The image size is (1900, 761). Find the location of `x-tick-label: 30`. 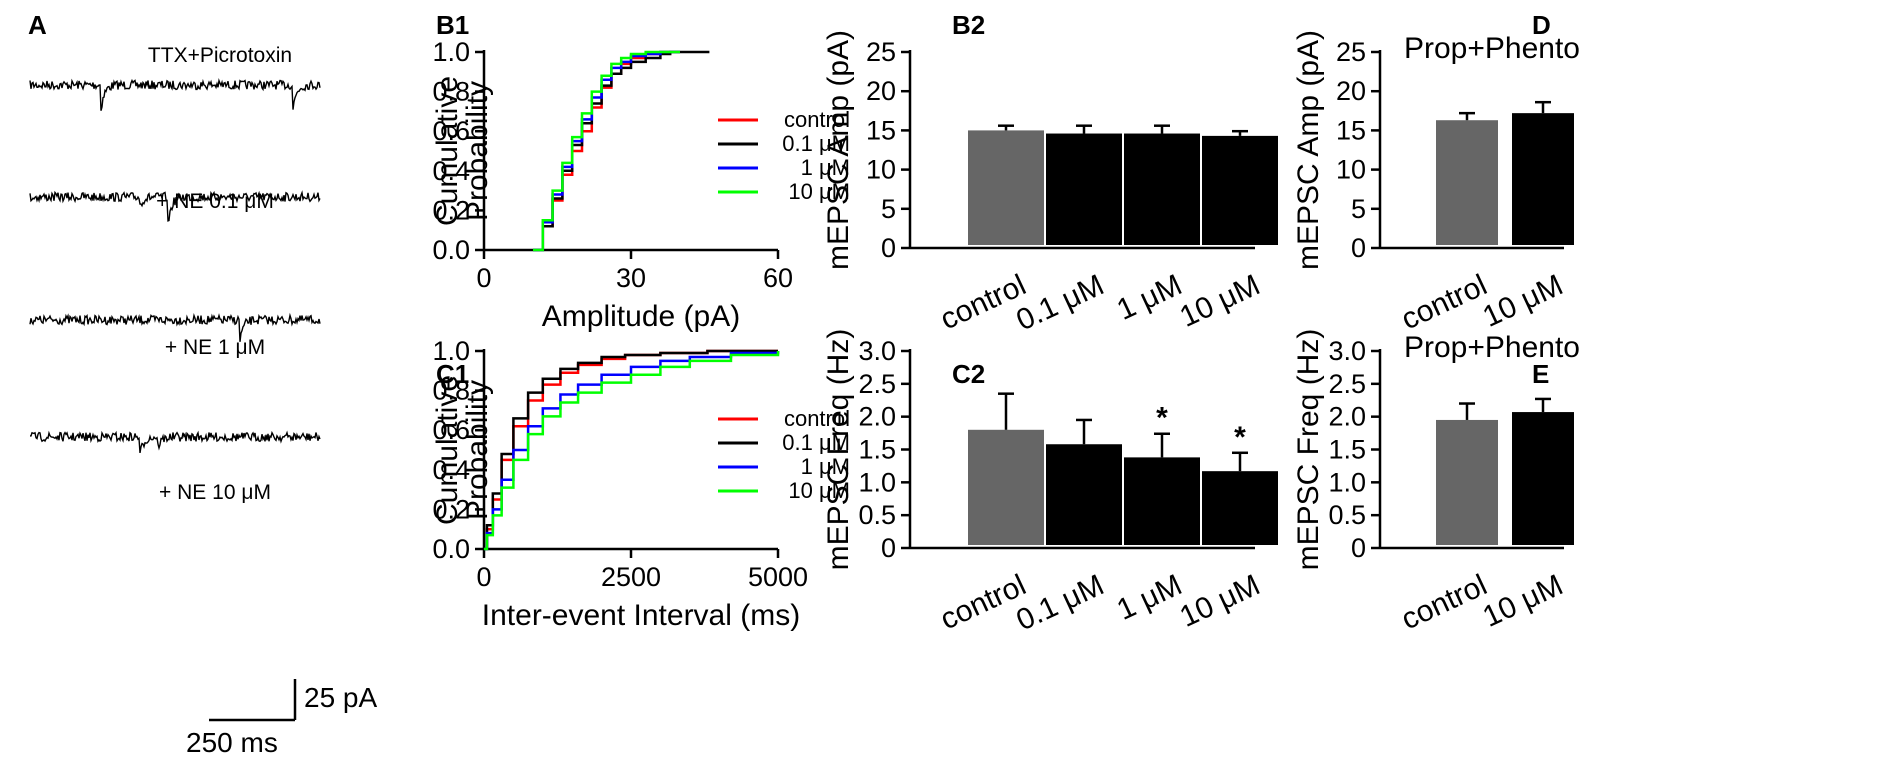

x-tick-label: 30 is located at coordinates (631, 278).